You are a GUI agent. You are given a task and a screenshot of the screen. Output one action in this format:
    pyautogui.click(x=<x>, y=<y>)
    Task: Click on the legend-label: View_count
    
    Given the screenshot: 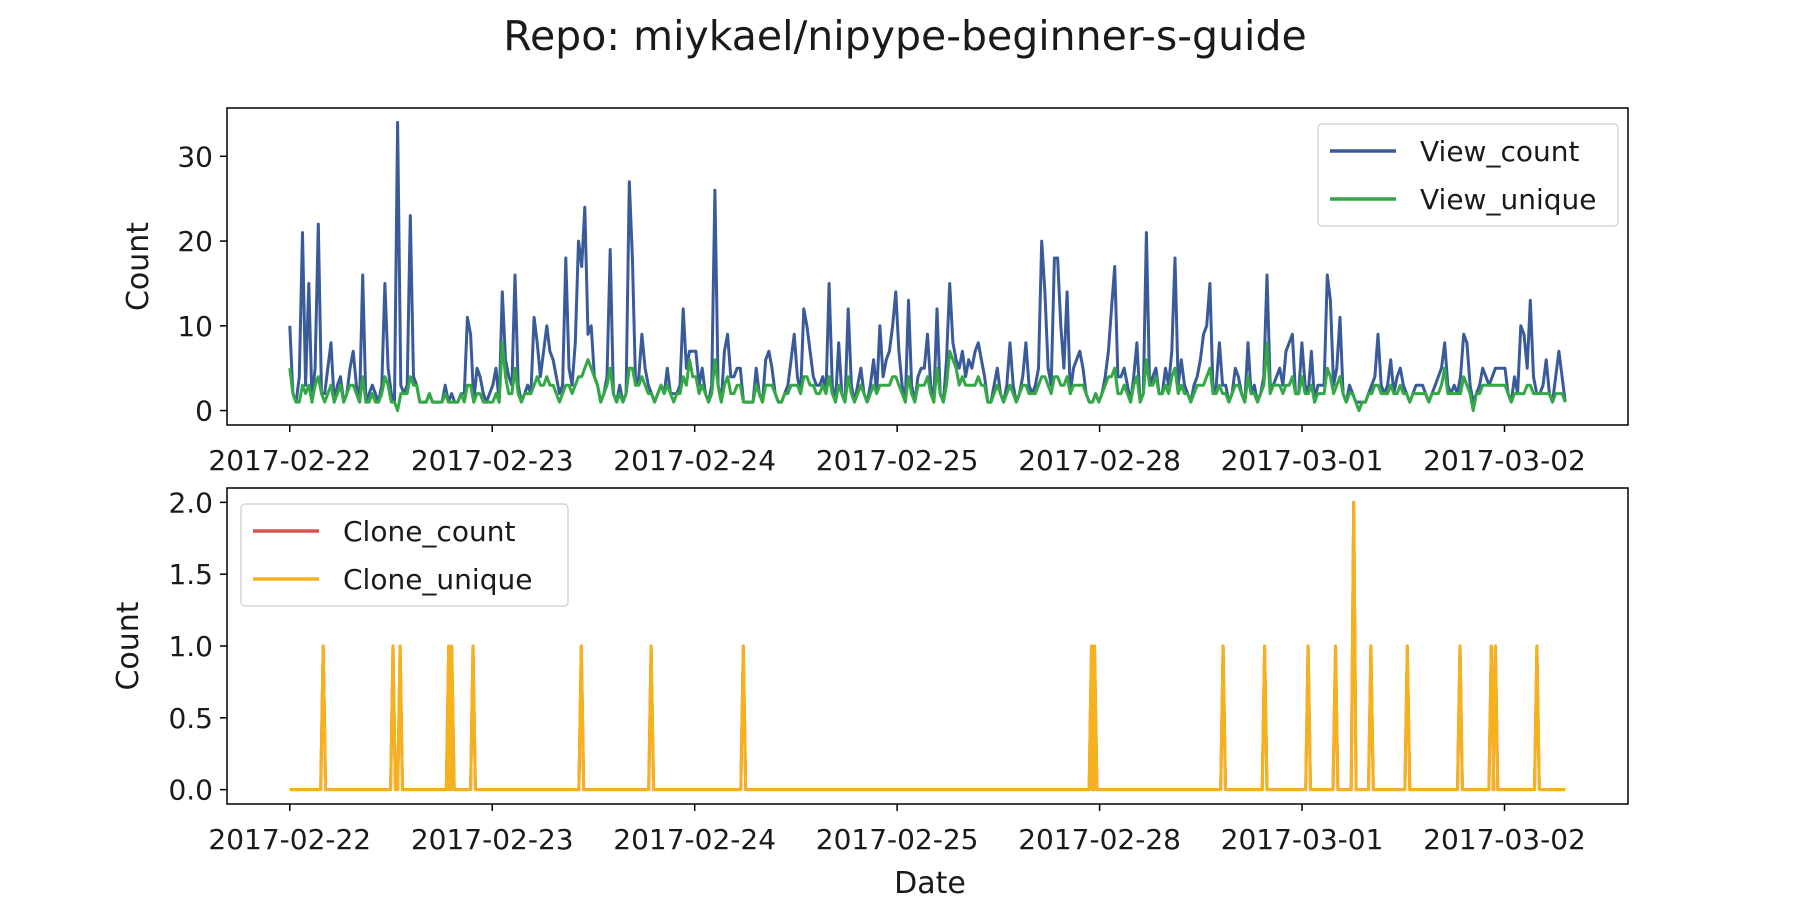 What is the action you would take?
    pyautogui.click(x=1499, y=151)
    